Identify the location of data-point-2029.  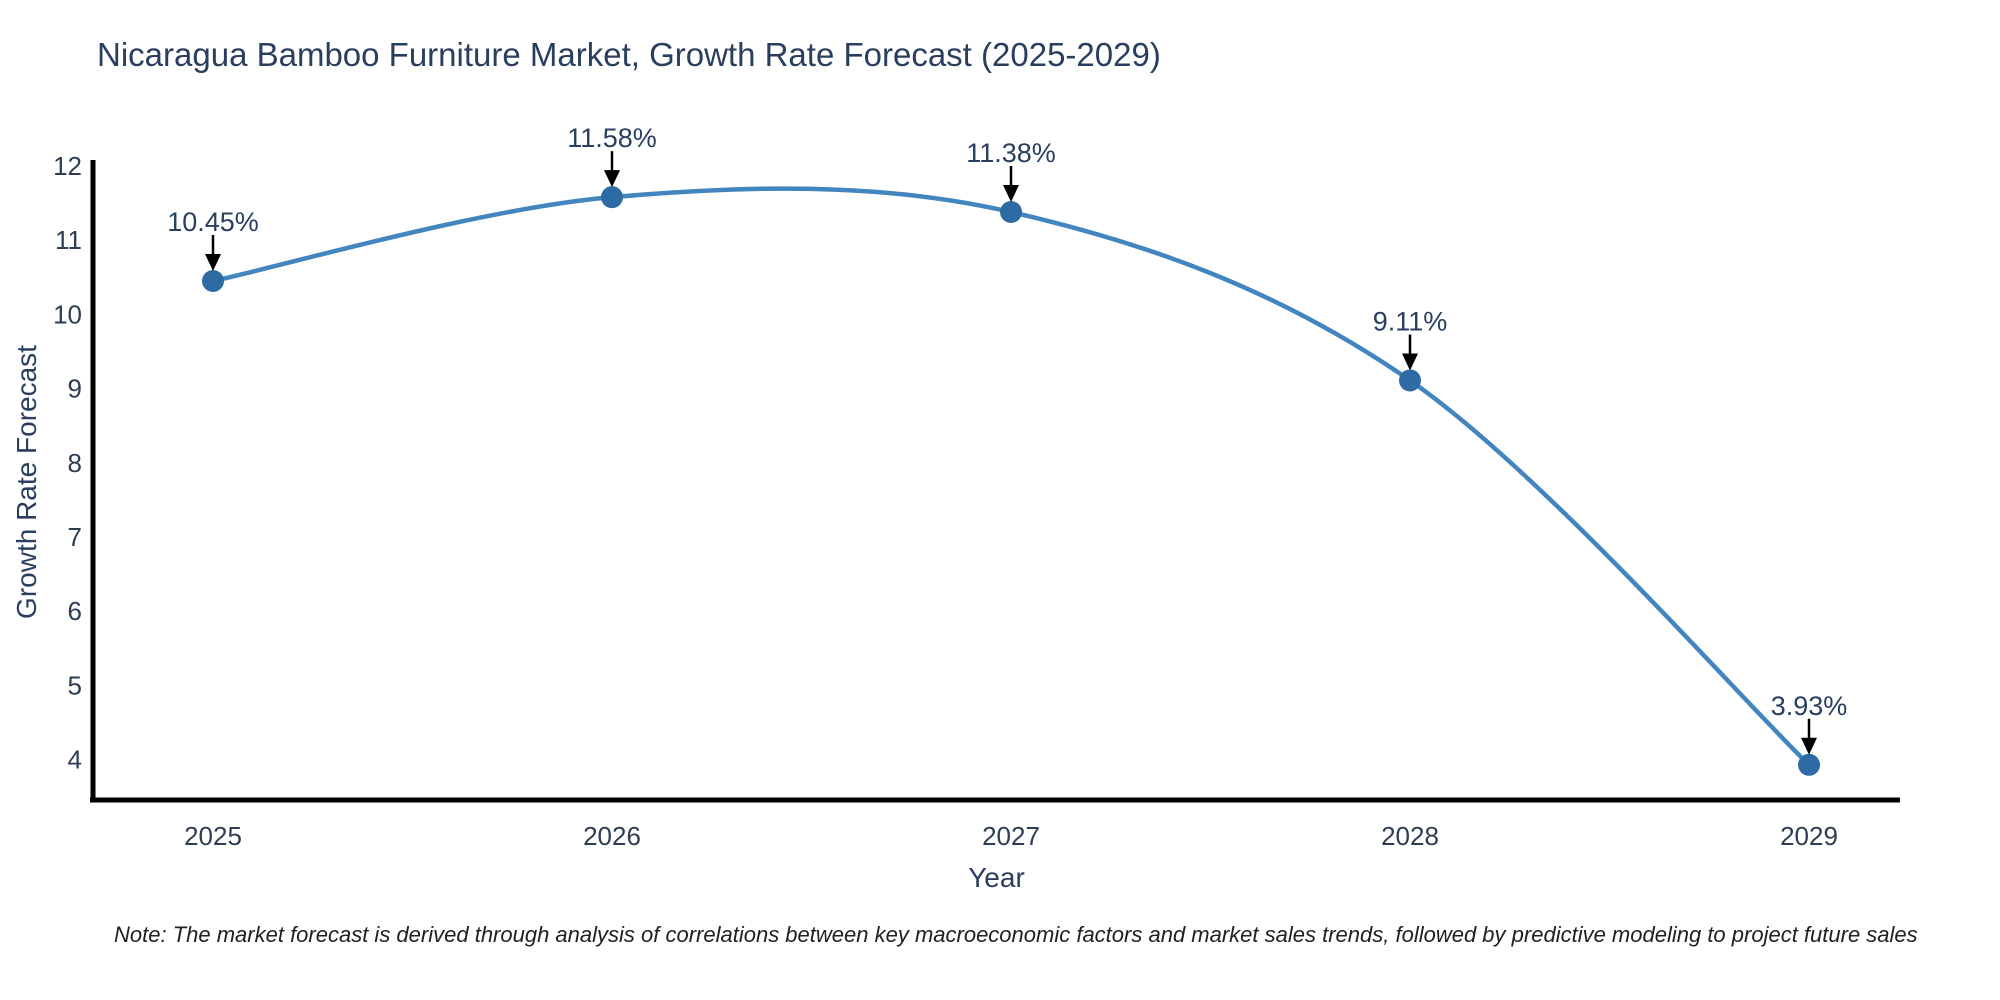
(1809, 764).